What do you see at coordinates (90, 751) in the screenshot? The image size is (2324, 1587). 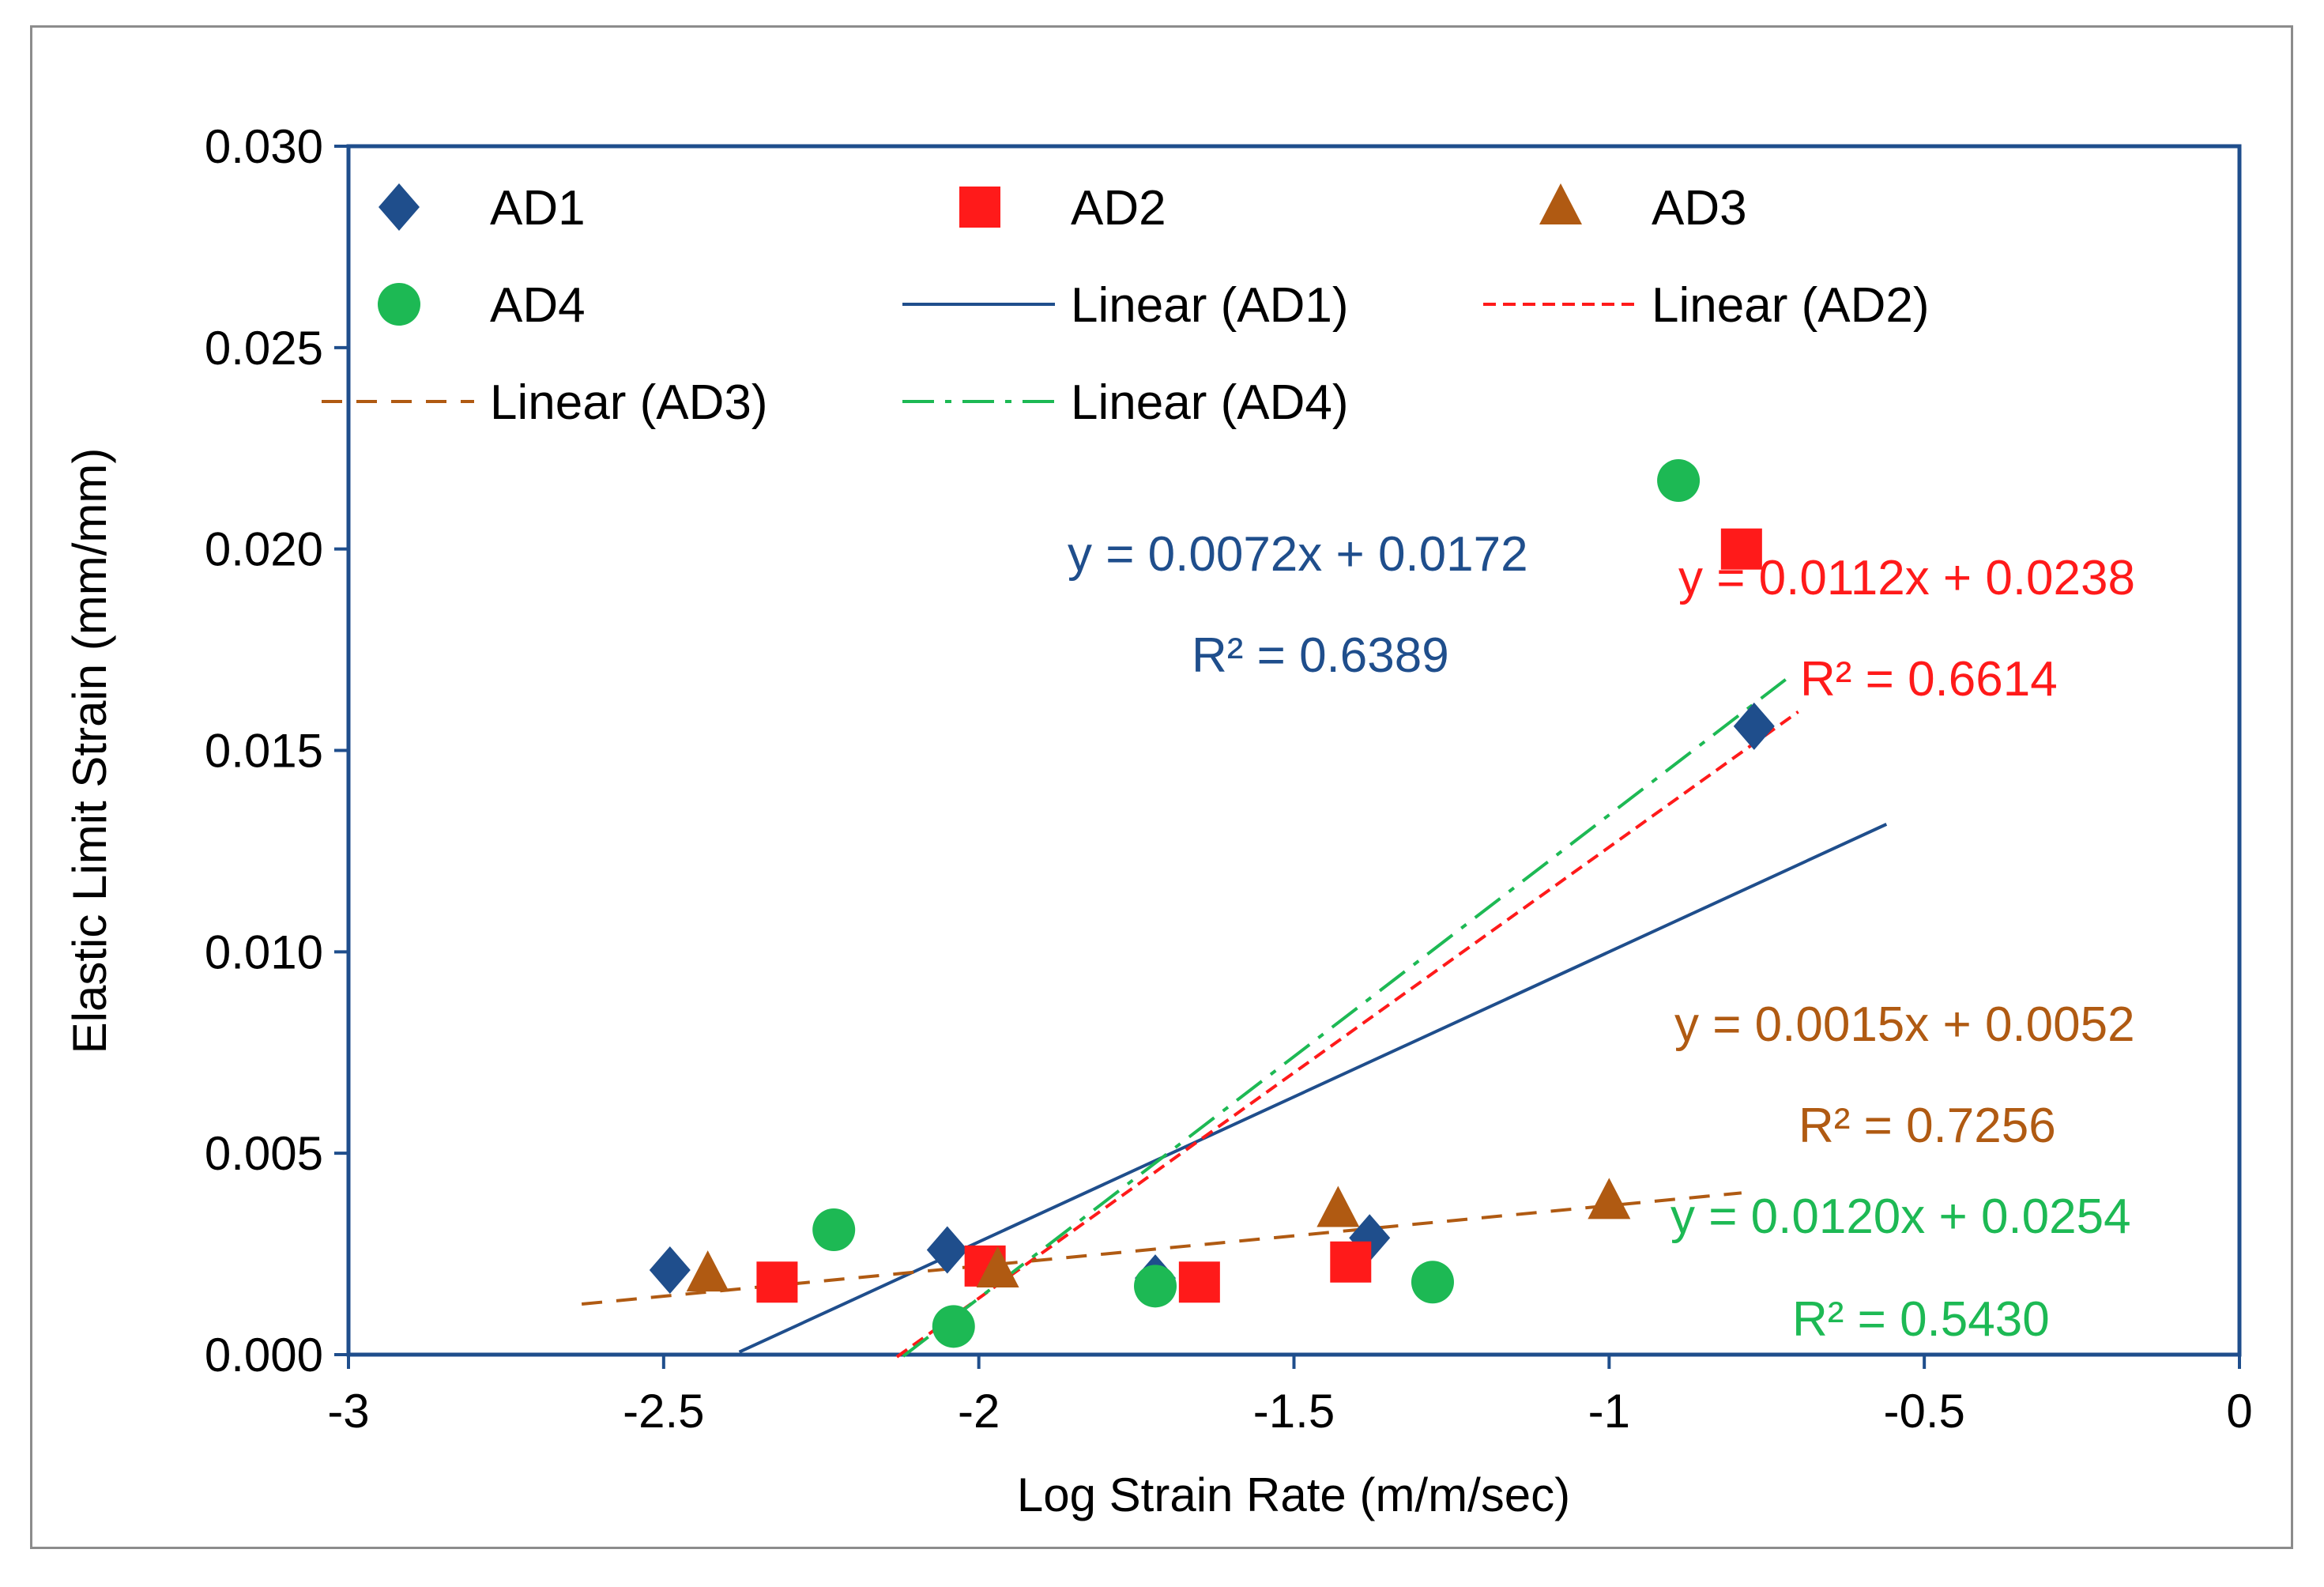 I see `y-axis-title: Elastic Limit Strain (mm/mm)` at bounding box center [90, 751].